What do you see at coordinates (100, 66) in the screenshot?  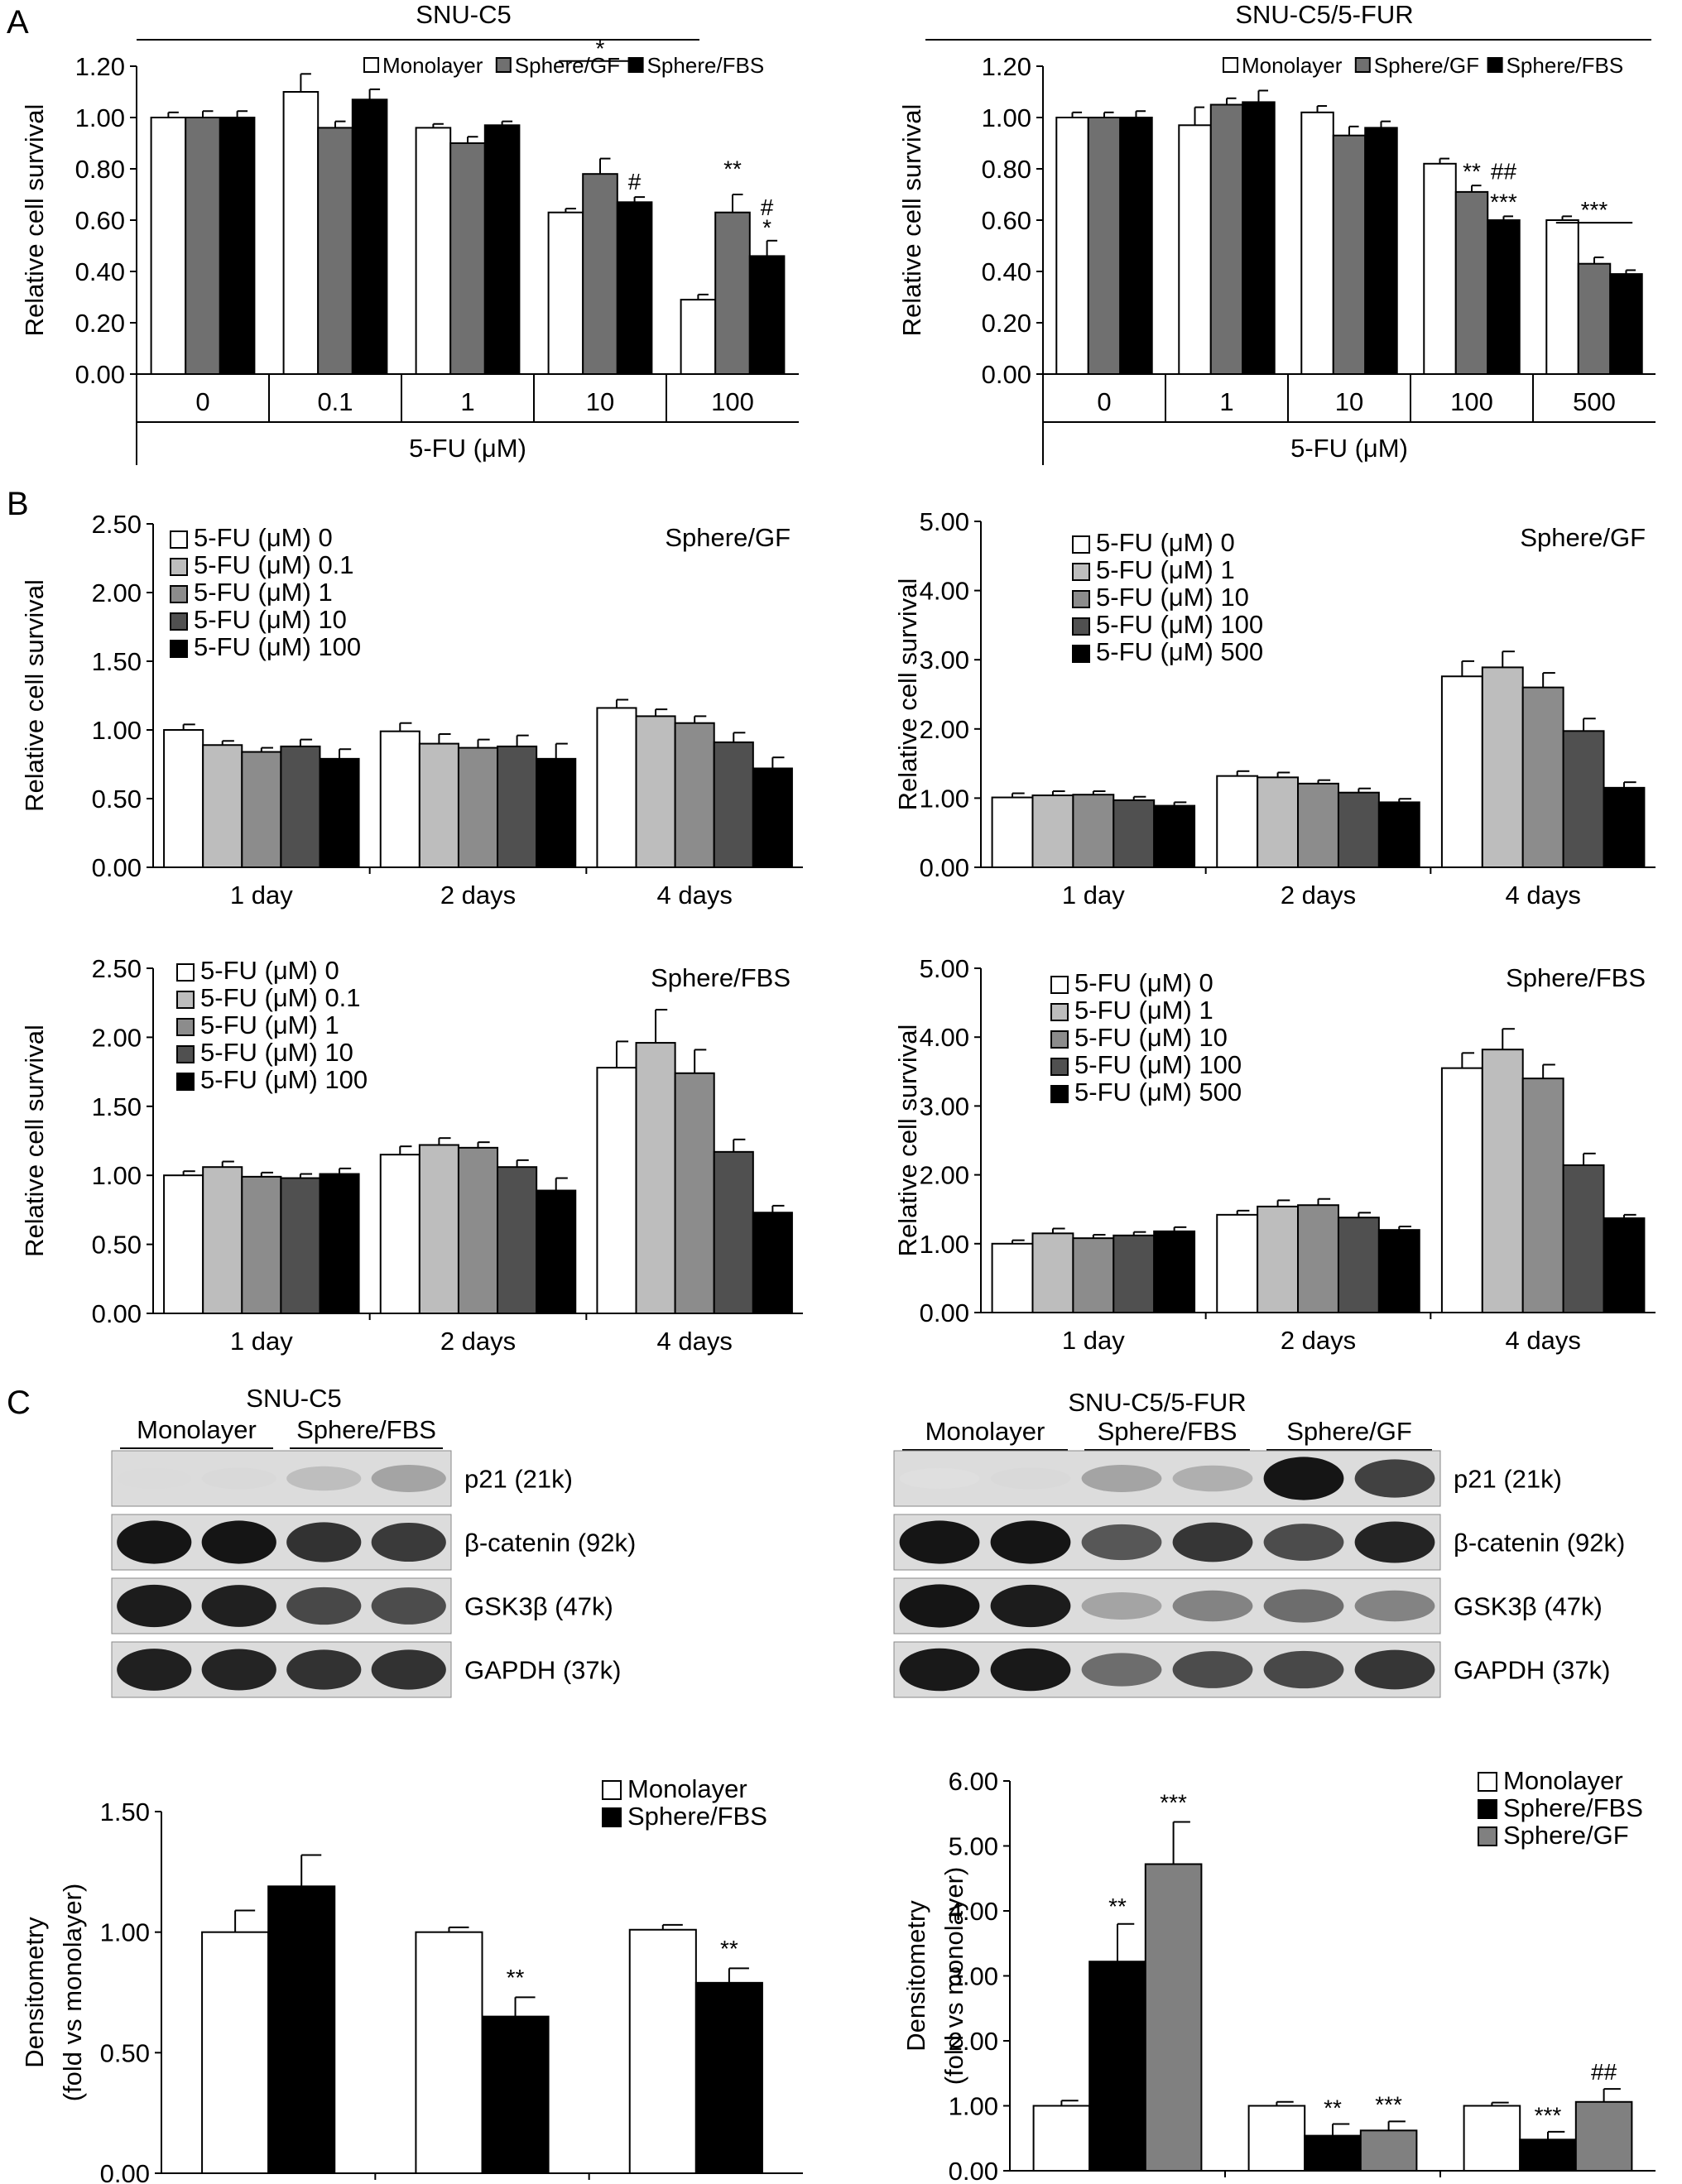 I see `y-tick-label: 1.20` at bounding box center [100, 66].